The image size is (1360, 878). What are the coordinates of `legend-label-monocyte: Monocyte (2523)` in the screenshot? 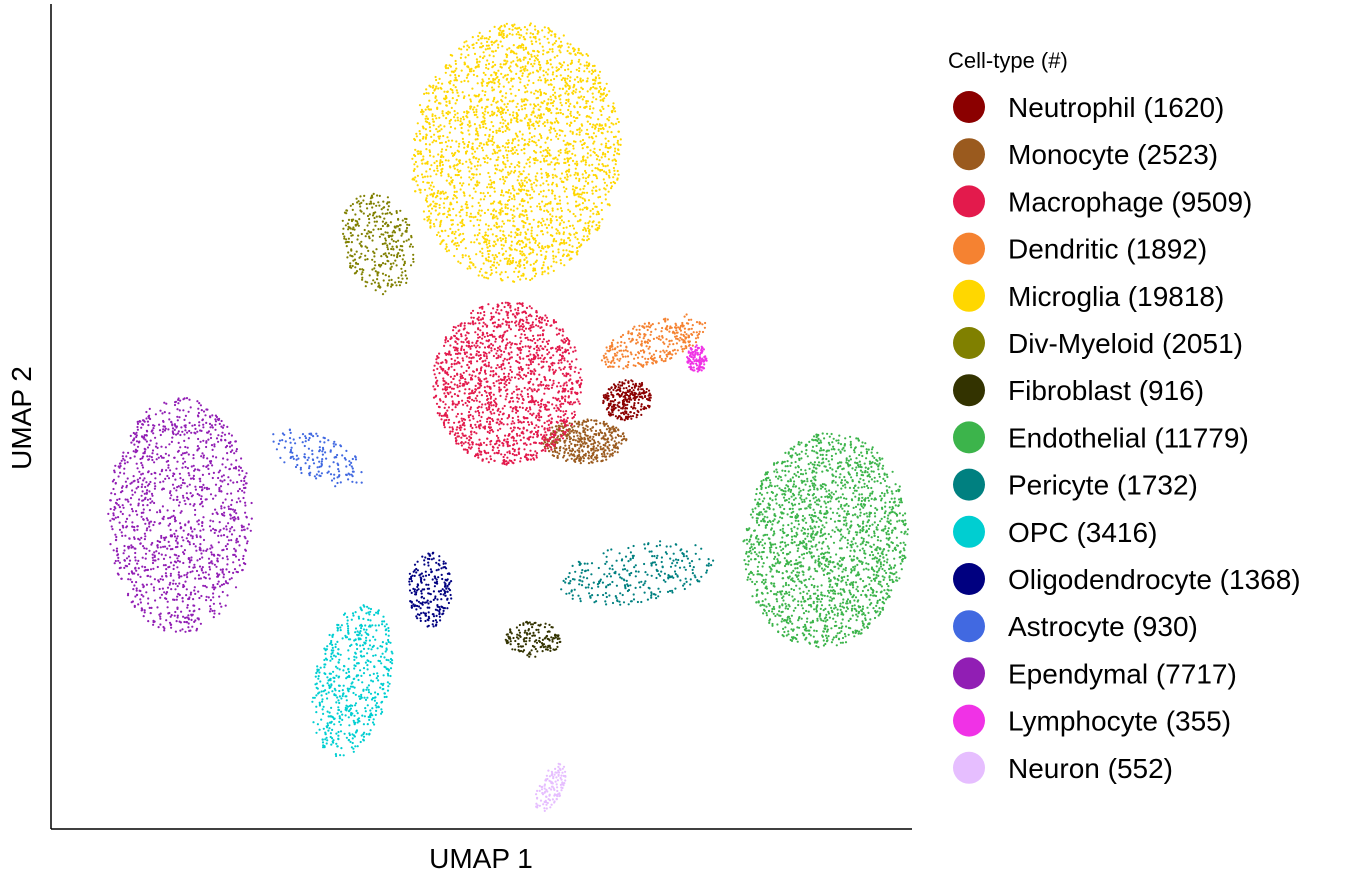 It's located at (1113, 154).